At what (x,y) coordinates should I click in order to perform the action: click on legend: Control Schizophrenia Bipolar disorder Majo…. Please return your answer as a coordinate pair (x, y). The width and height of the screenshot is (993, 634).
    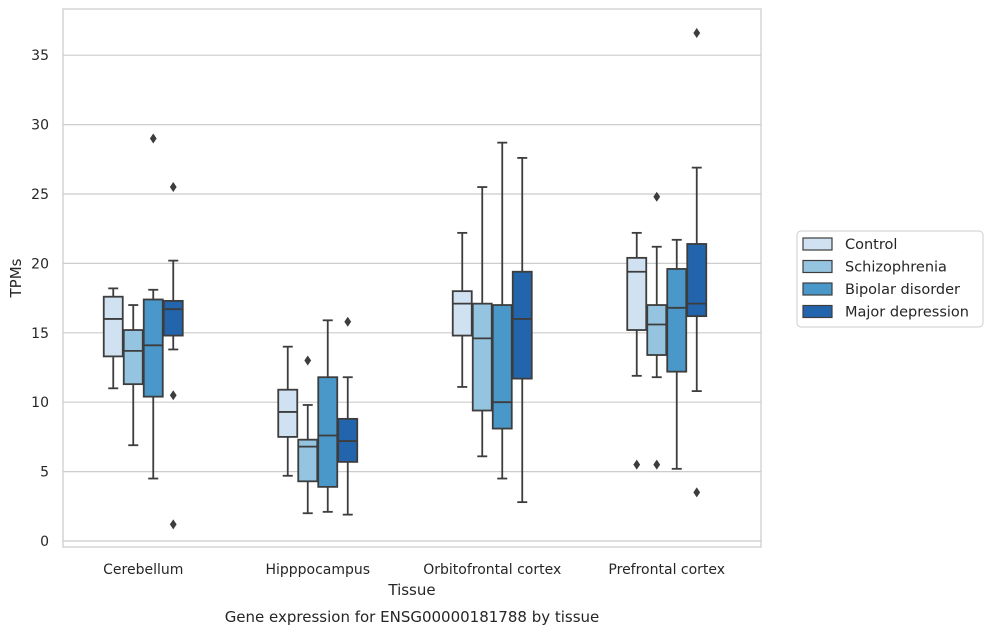
    Looking at the image, I should click on (890, 279).